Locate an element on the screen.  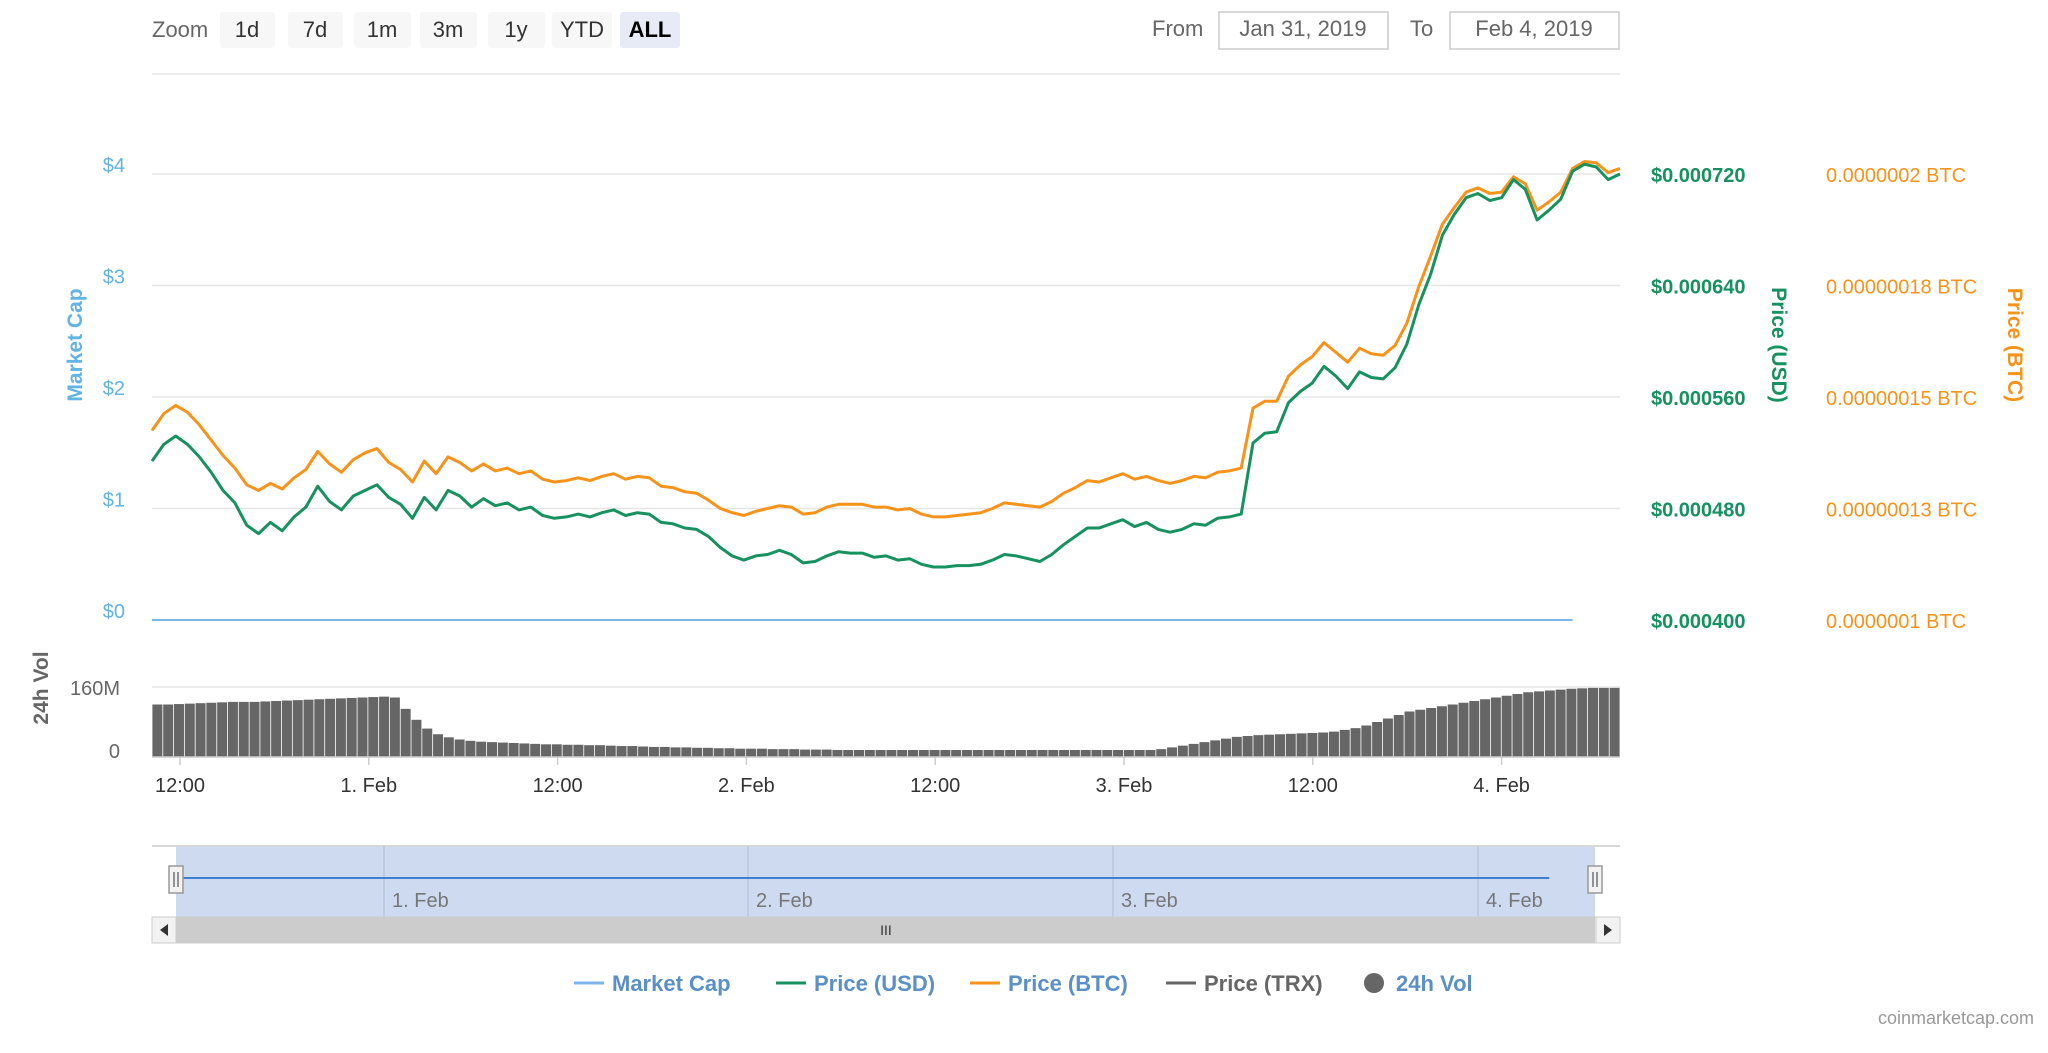
zoom-button-1d: 1d is located at coordinates (247, 30).